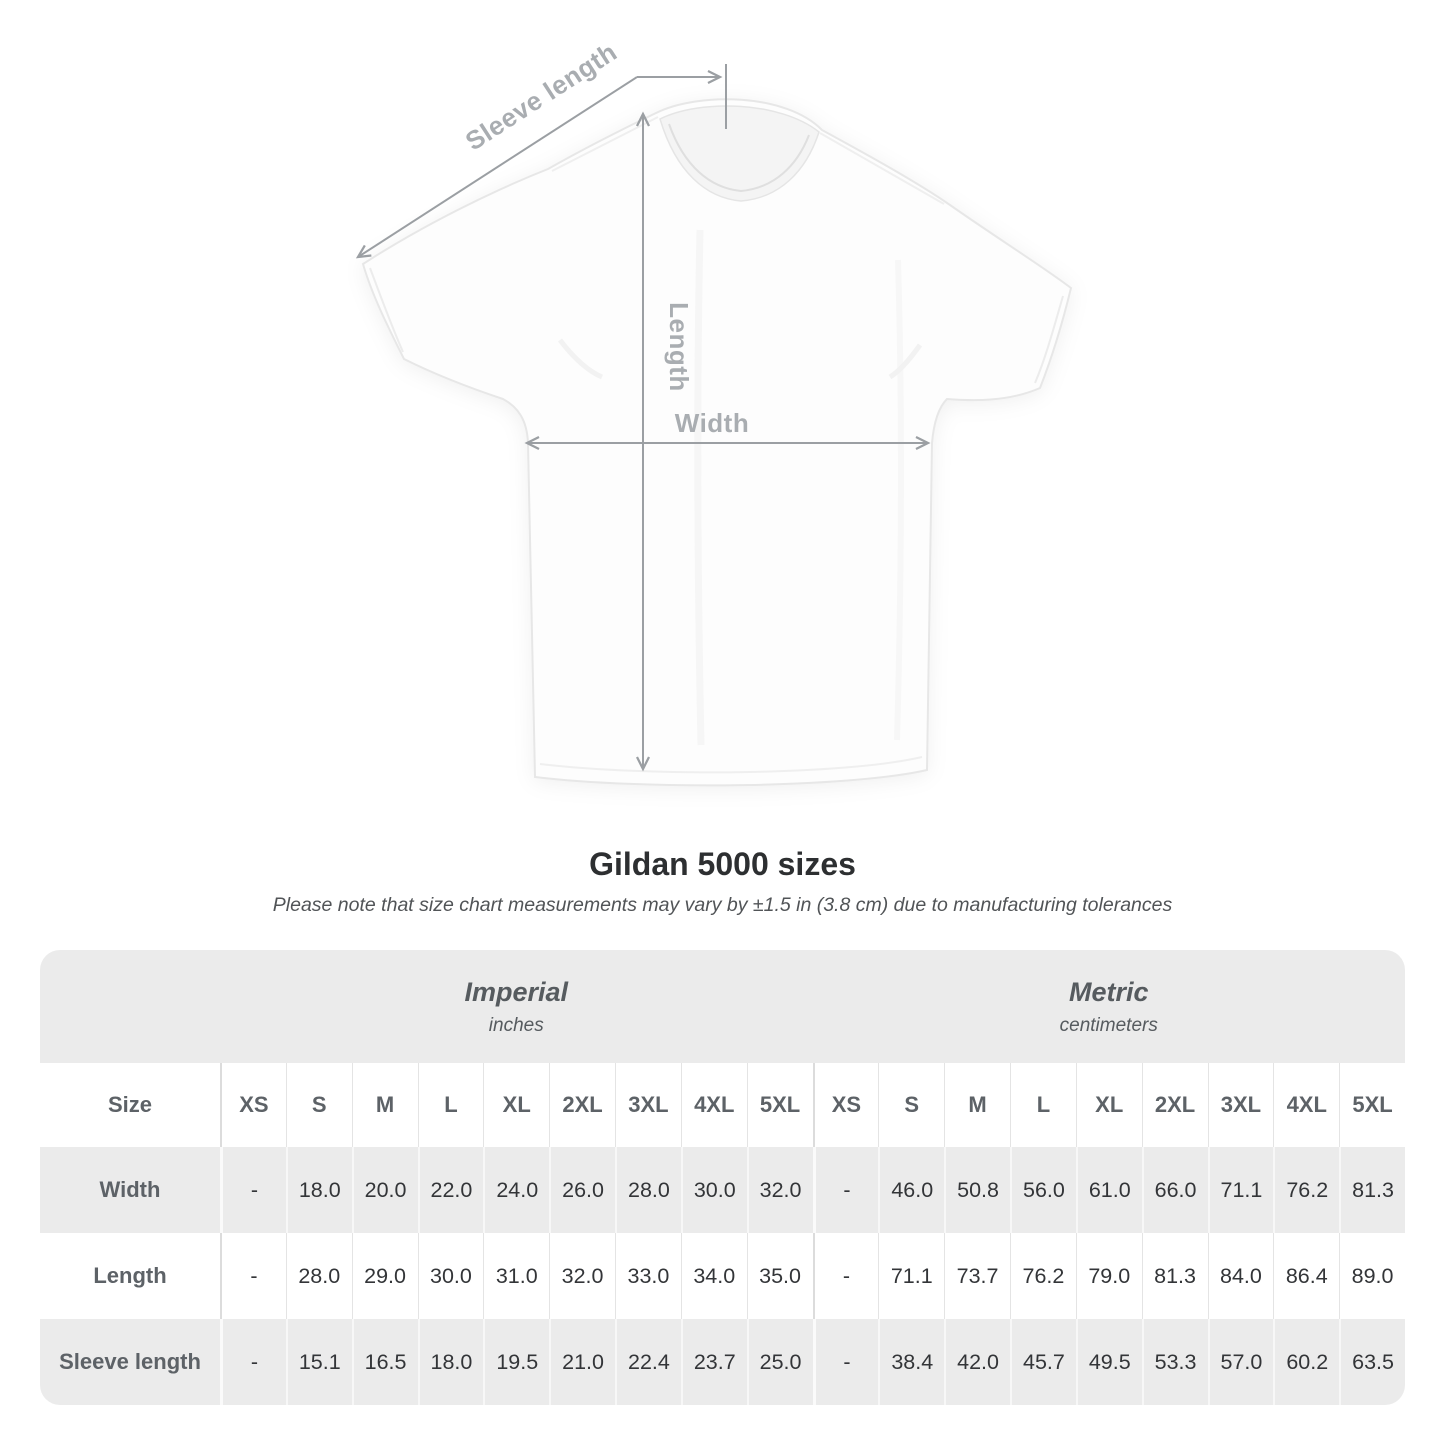  Describe the element at coordinates (1372, 1276) in the screenshot. I see `value-cell: 89.0` at that location.